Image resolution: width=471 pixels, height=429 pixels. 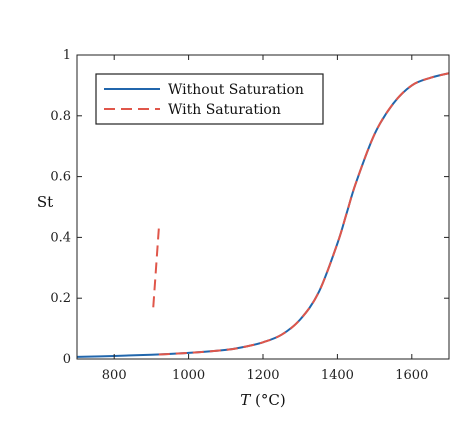 What do you see at coordinates (411, 375) in the screenshot?
I see `x-tick-label: 1600` at bounding box center [411, 375].